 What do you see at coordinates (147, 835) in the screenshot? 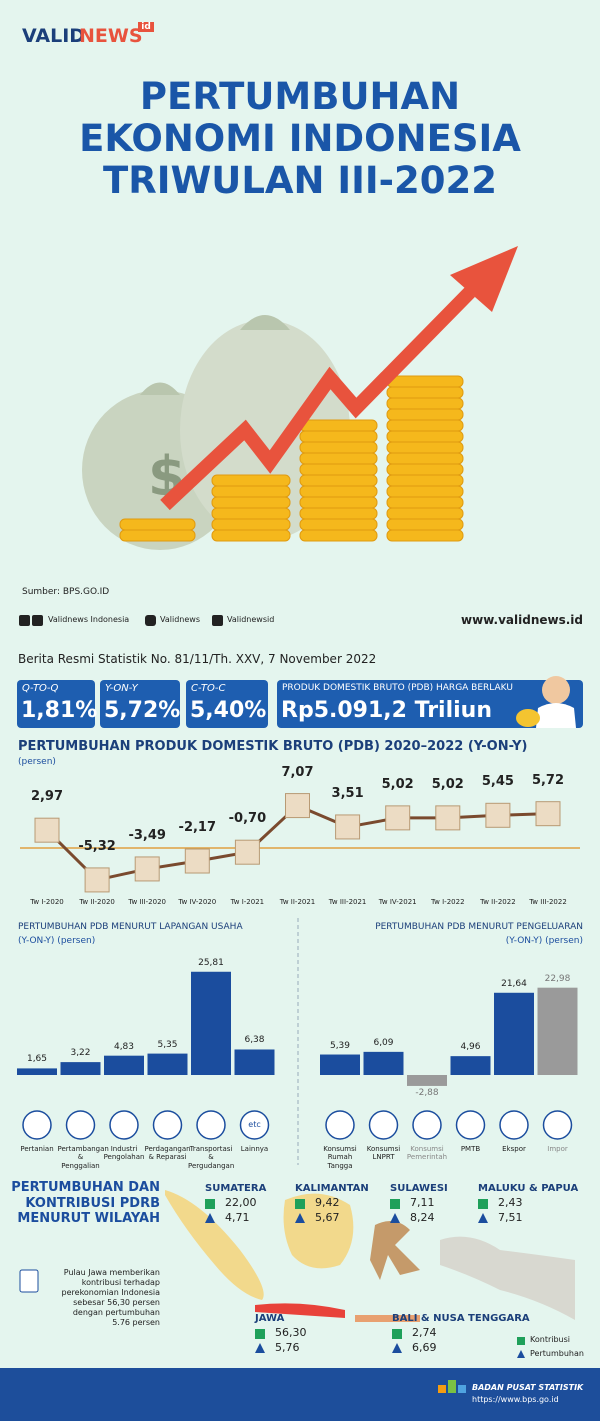
I see `data-label: -3,49` at bounding box center [147, 835].